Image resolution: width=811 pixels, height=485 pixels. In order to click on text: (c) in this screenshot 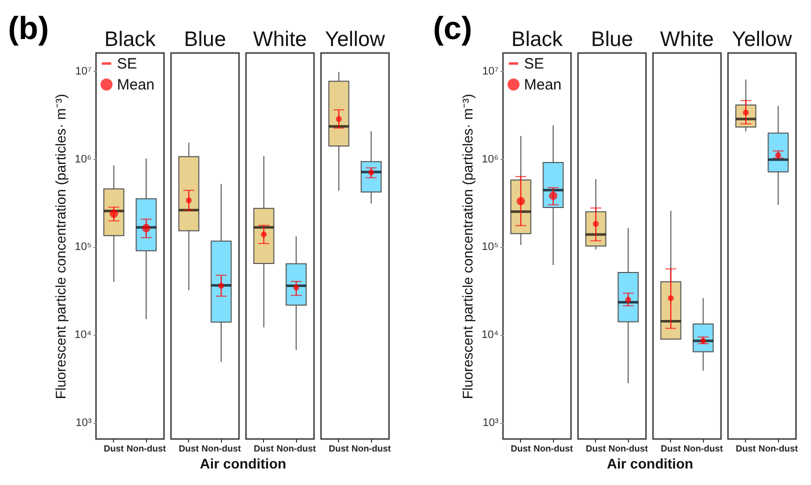, I will do `click(452, 28)`.